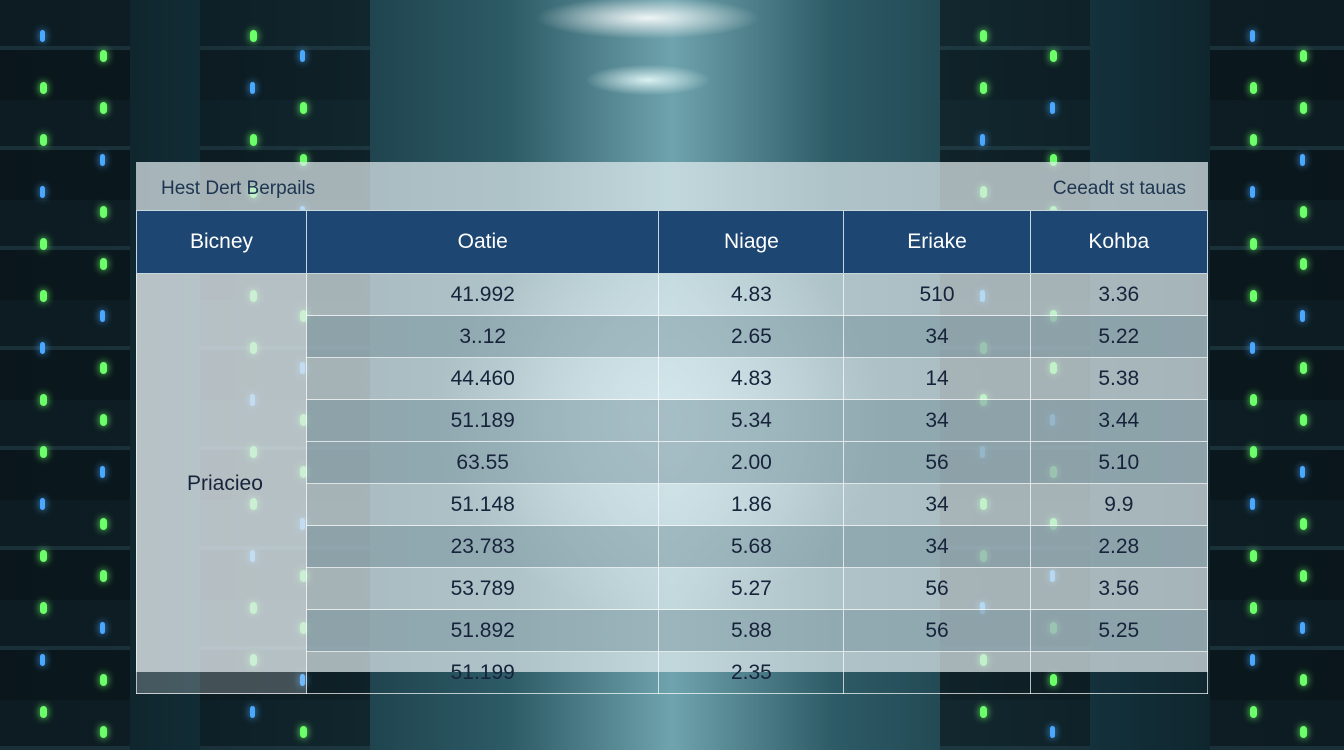  Describe the element at coordinates (937, 294) in the screenshot. I see `table-cell: 510` at that location.